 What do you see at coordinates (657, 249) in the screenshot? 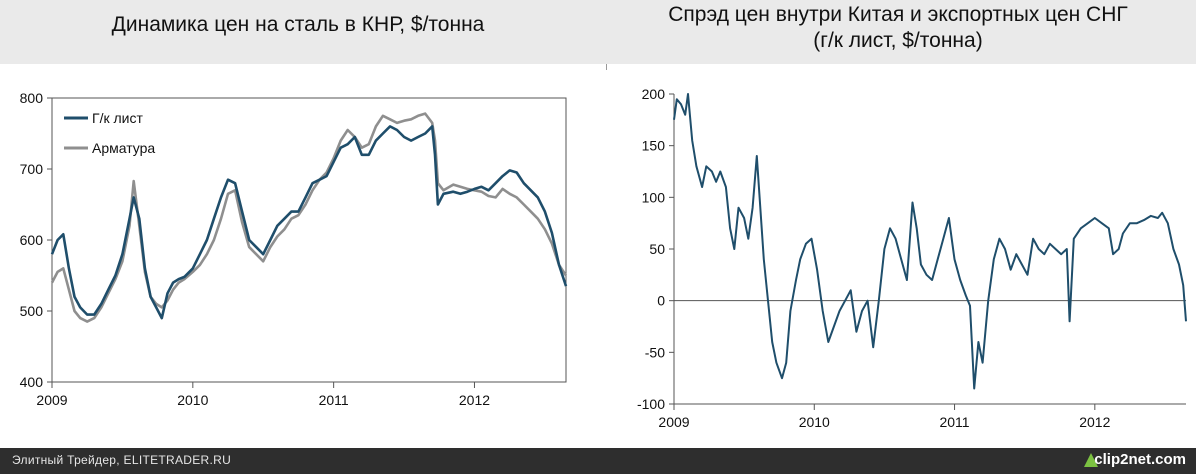
I see `right-y-tick-label: 50` at bounding box center [657, 249].